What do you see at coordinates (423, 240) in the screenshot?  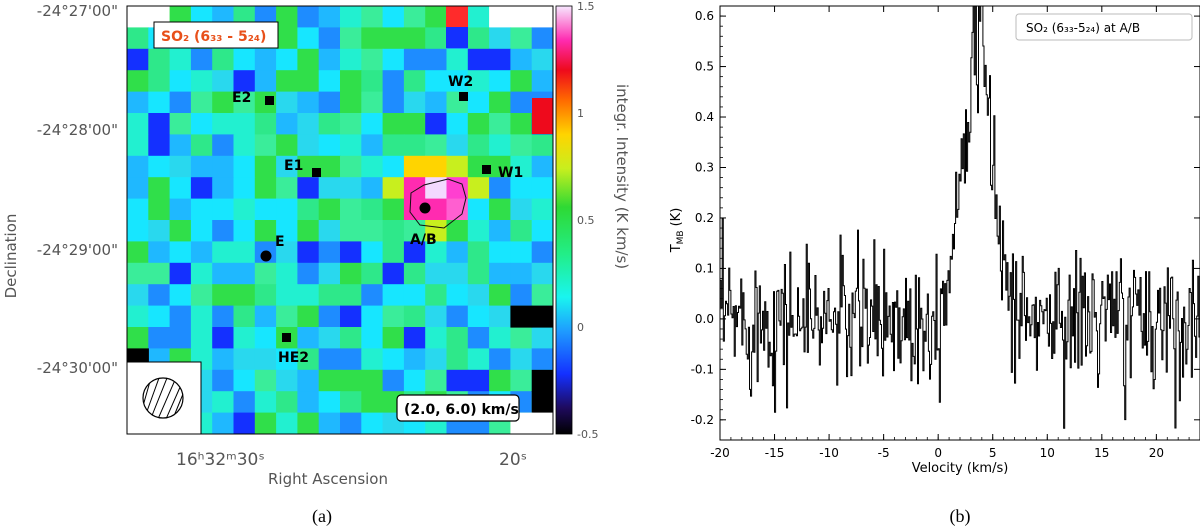 I see `source-label-ab: A/B` at bounding box center [423, 240].